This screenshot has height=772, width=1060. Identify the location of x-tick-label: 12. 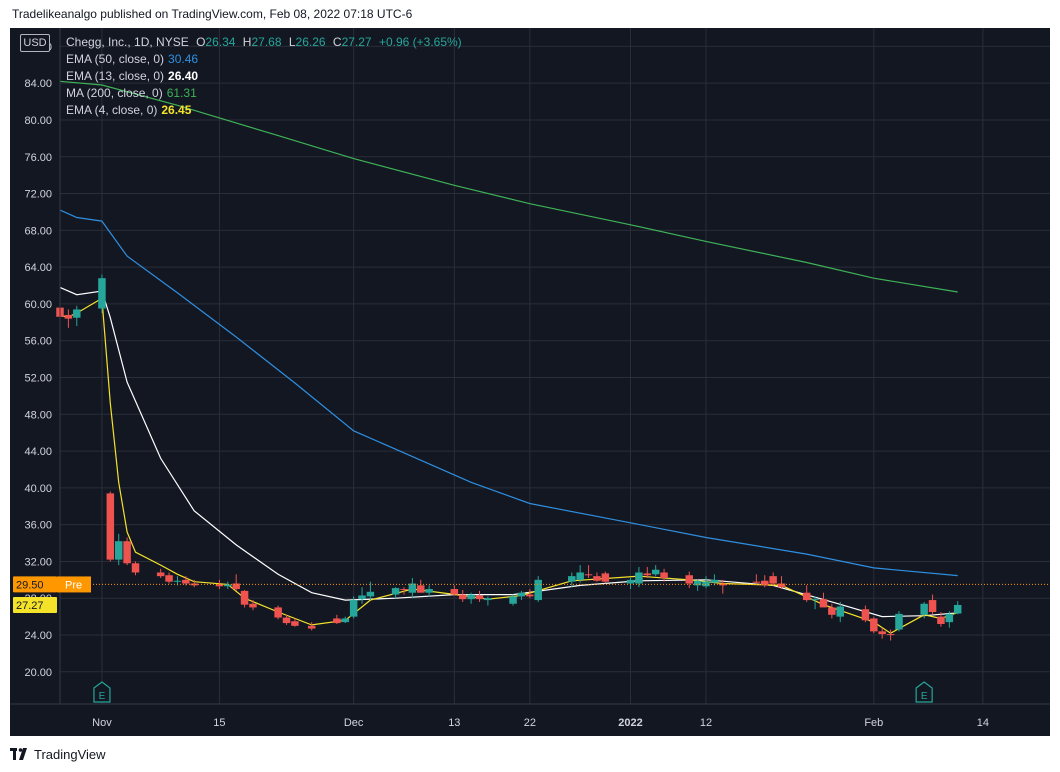
(706, 723).